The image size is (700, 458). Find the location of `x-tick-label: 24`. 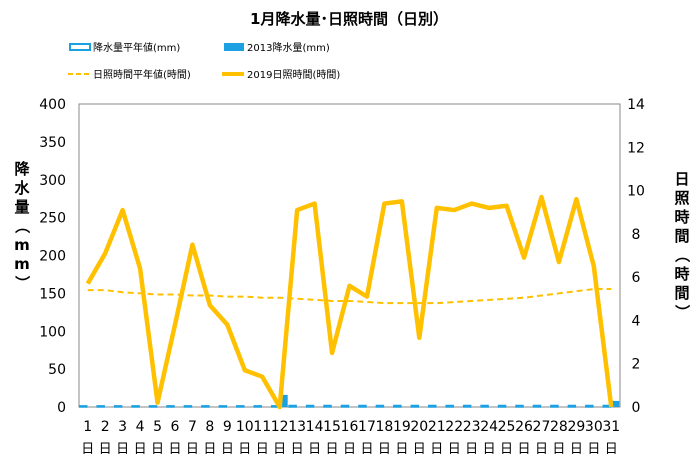

x-tick-label: 24 is located at coordinates (489, 427).